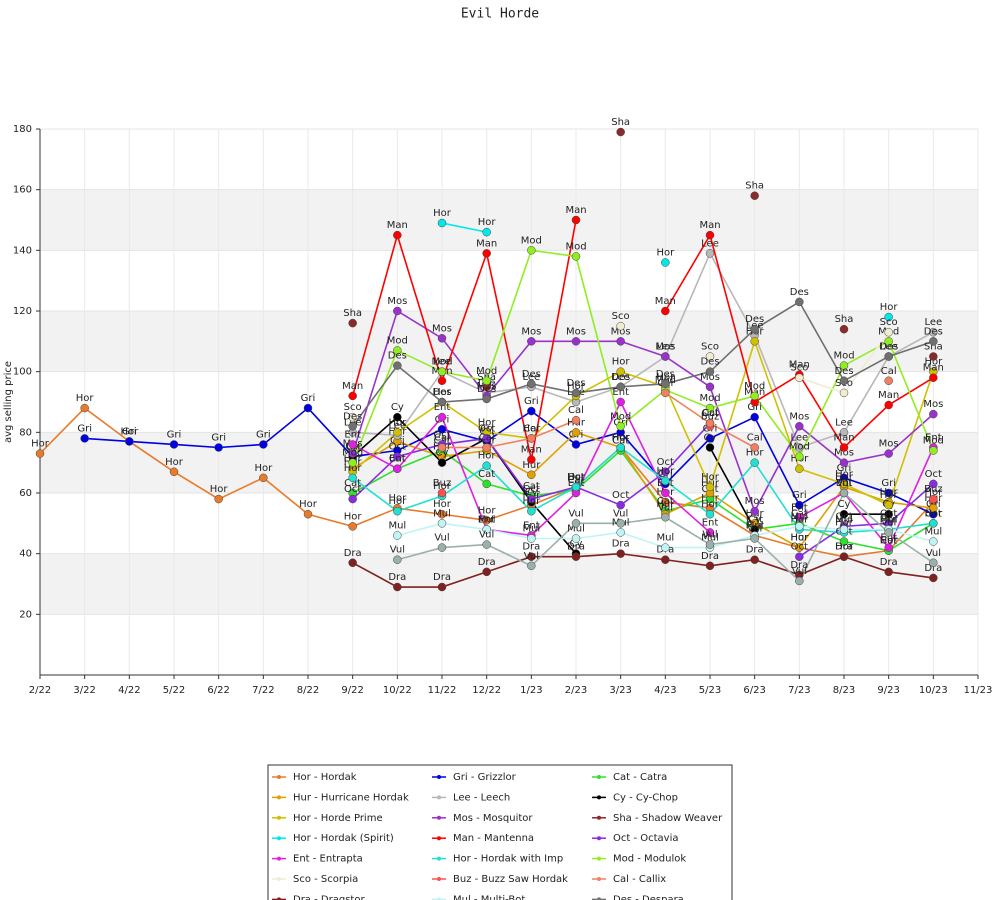 The width and height of the screenshot is (1000, 900). What do you see at coordinates (485, 777) in the screenshot?
I see `legend-label: Gri - Grizzlor` at bounding box center [485, 777].